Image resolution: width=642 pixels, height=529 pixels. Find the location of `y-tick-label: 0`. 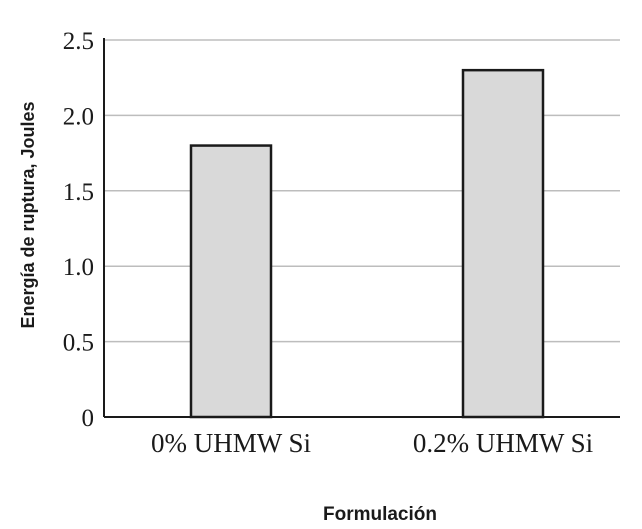

y-tick-label: 0 is located at coordinates (88, 418).